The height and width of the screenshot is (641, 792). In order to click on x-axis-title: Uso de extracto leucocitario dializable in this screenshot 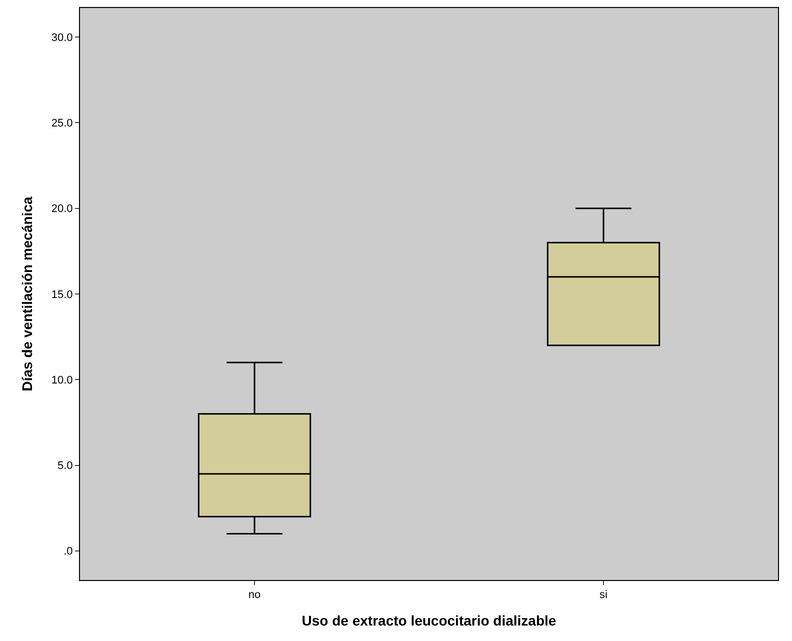, I will do `click(429, 620)`.